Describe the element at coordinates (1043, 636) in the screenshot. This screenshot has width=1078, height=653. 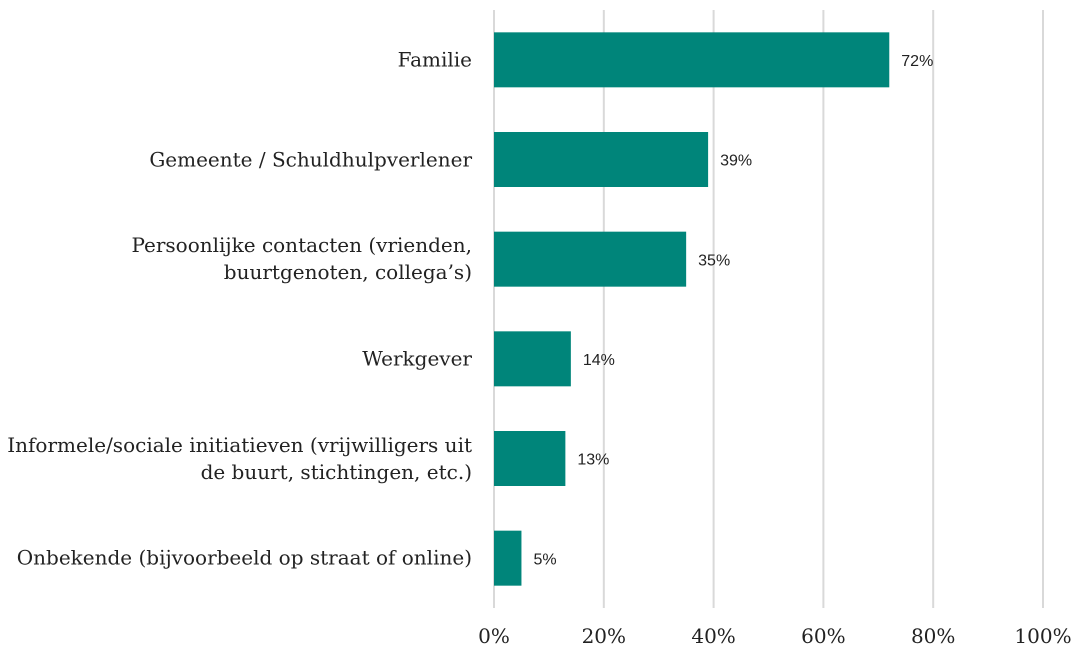
I see `x-tick-label: 100%` at that location.